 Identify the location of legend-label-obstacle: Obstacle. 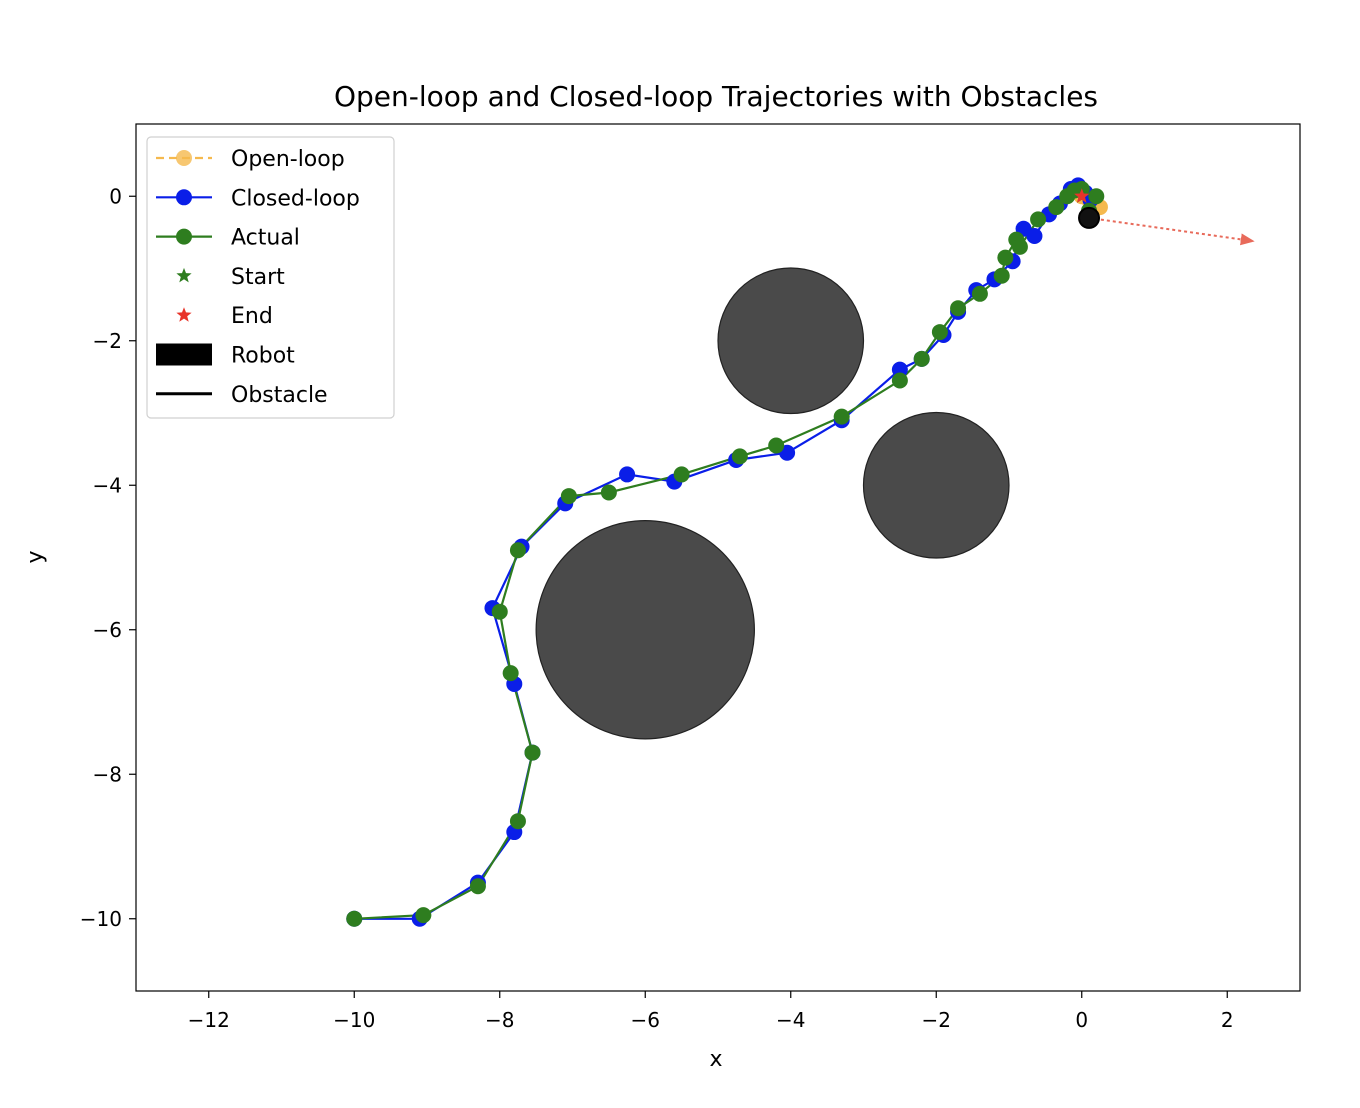
(279, 395).